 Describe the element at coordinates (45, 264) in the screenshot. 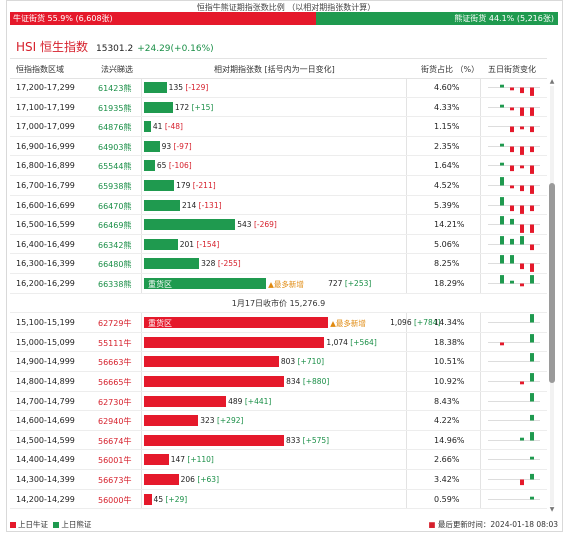

I see `range-cell: 16,300-16,399` at that location.